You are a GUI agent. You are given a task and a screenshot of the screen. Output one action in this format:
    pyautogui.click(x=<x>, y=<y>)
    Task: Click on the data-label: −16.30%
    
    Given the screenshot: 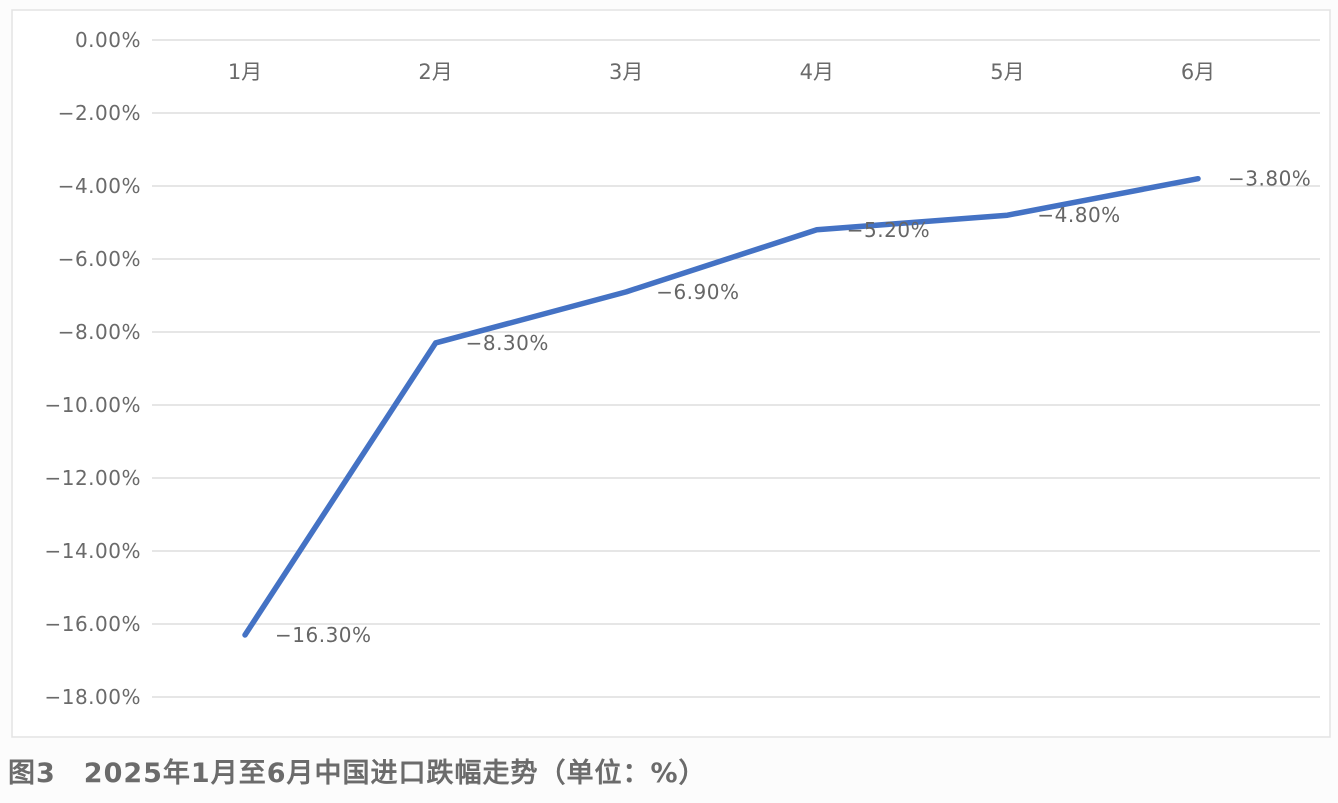 What is the action you would take?
    pyautogui.click(x=323, y=635)
    